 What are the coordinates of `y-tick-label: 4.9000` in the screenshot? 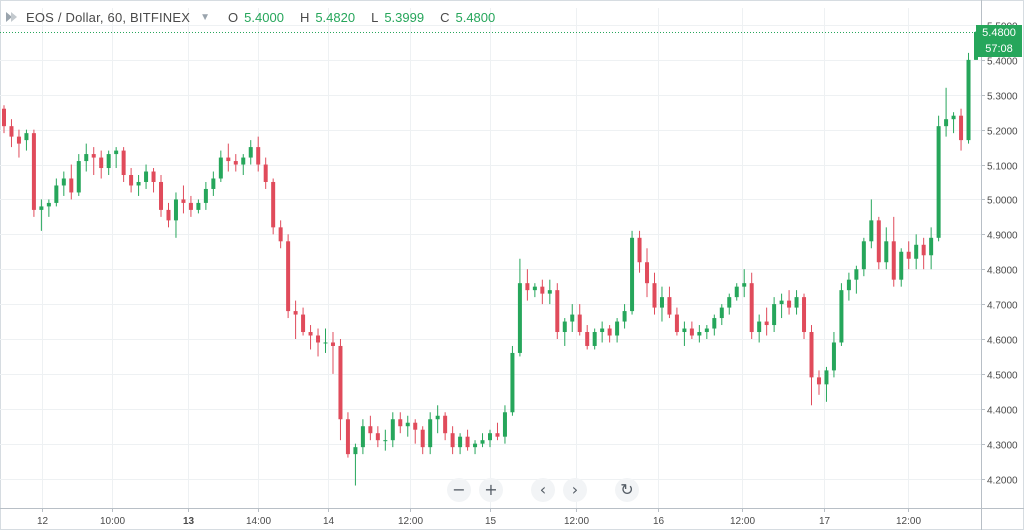 It's located at (1002, 236).